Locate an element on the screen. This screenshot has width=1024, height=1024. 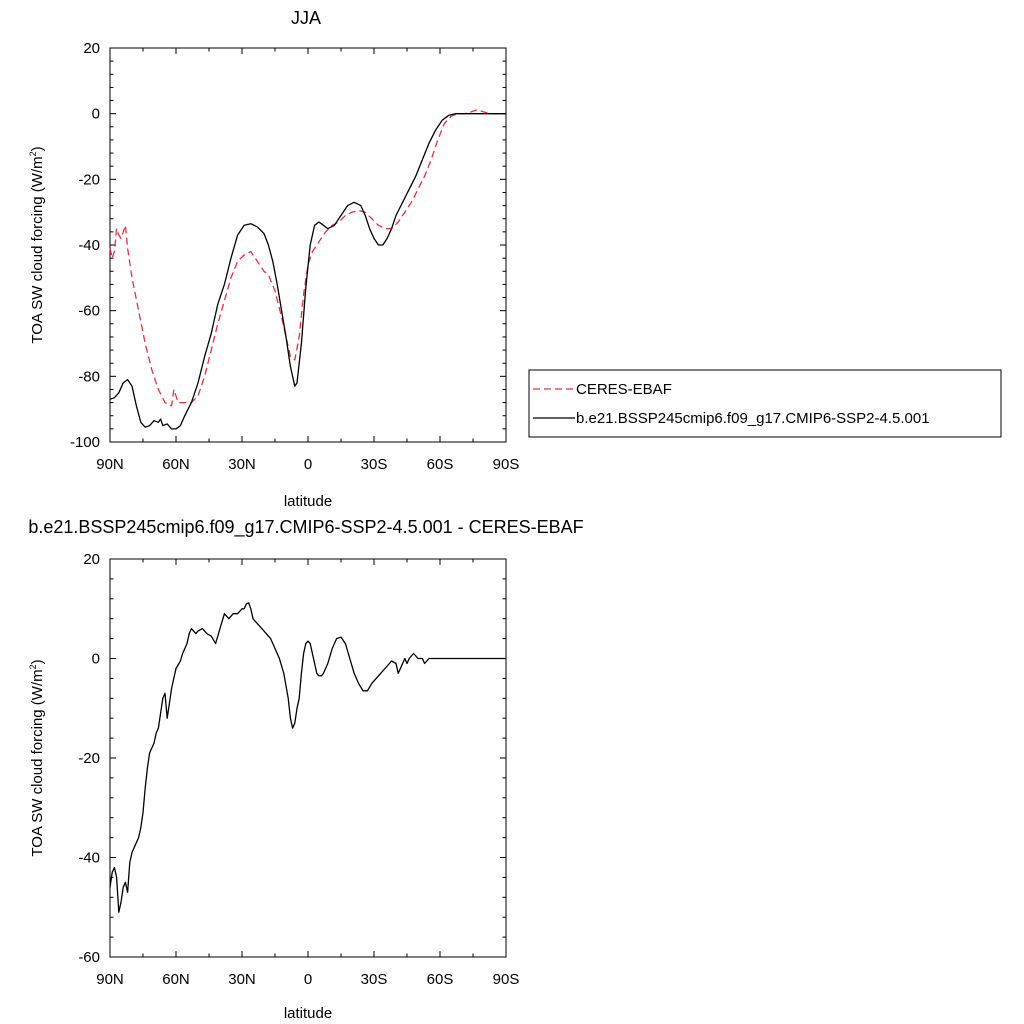
top-ytick-label: -20 is located at coordinates (89, 179).